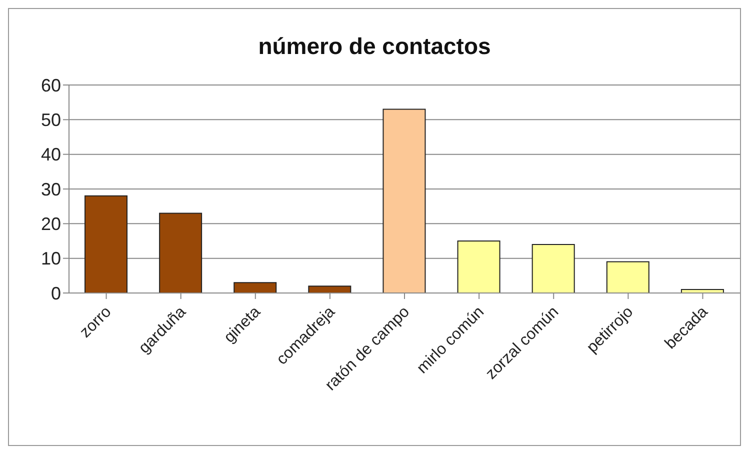 This screenshot has height=454, width=749. Describe the element at coordinates (50, 189) in the screenshot. I see `y-tick-label: 30` at that location.